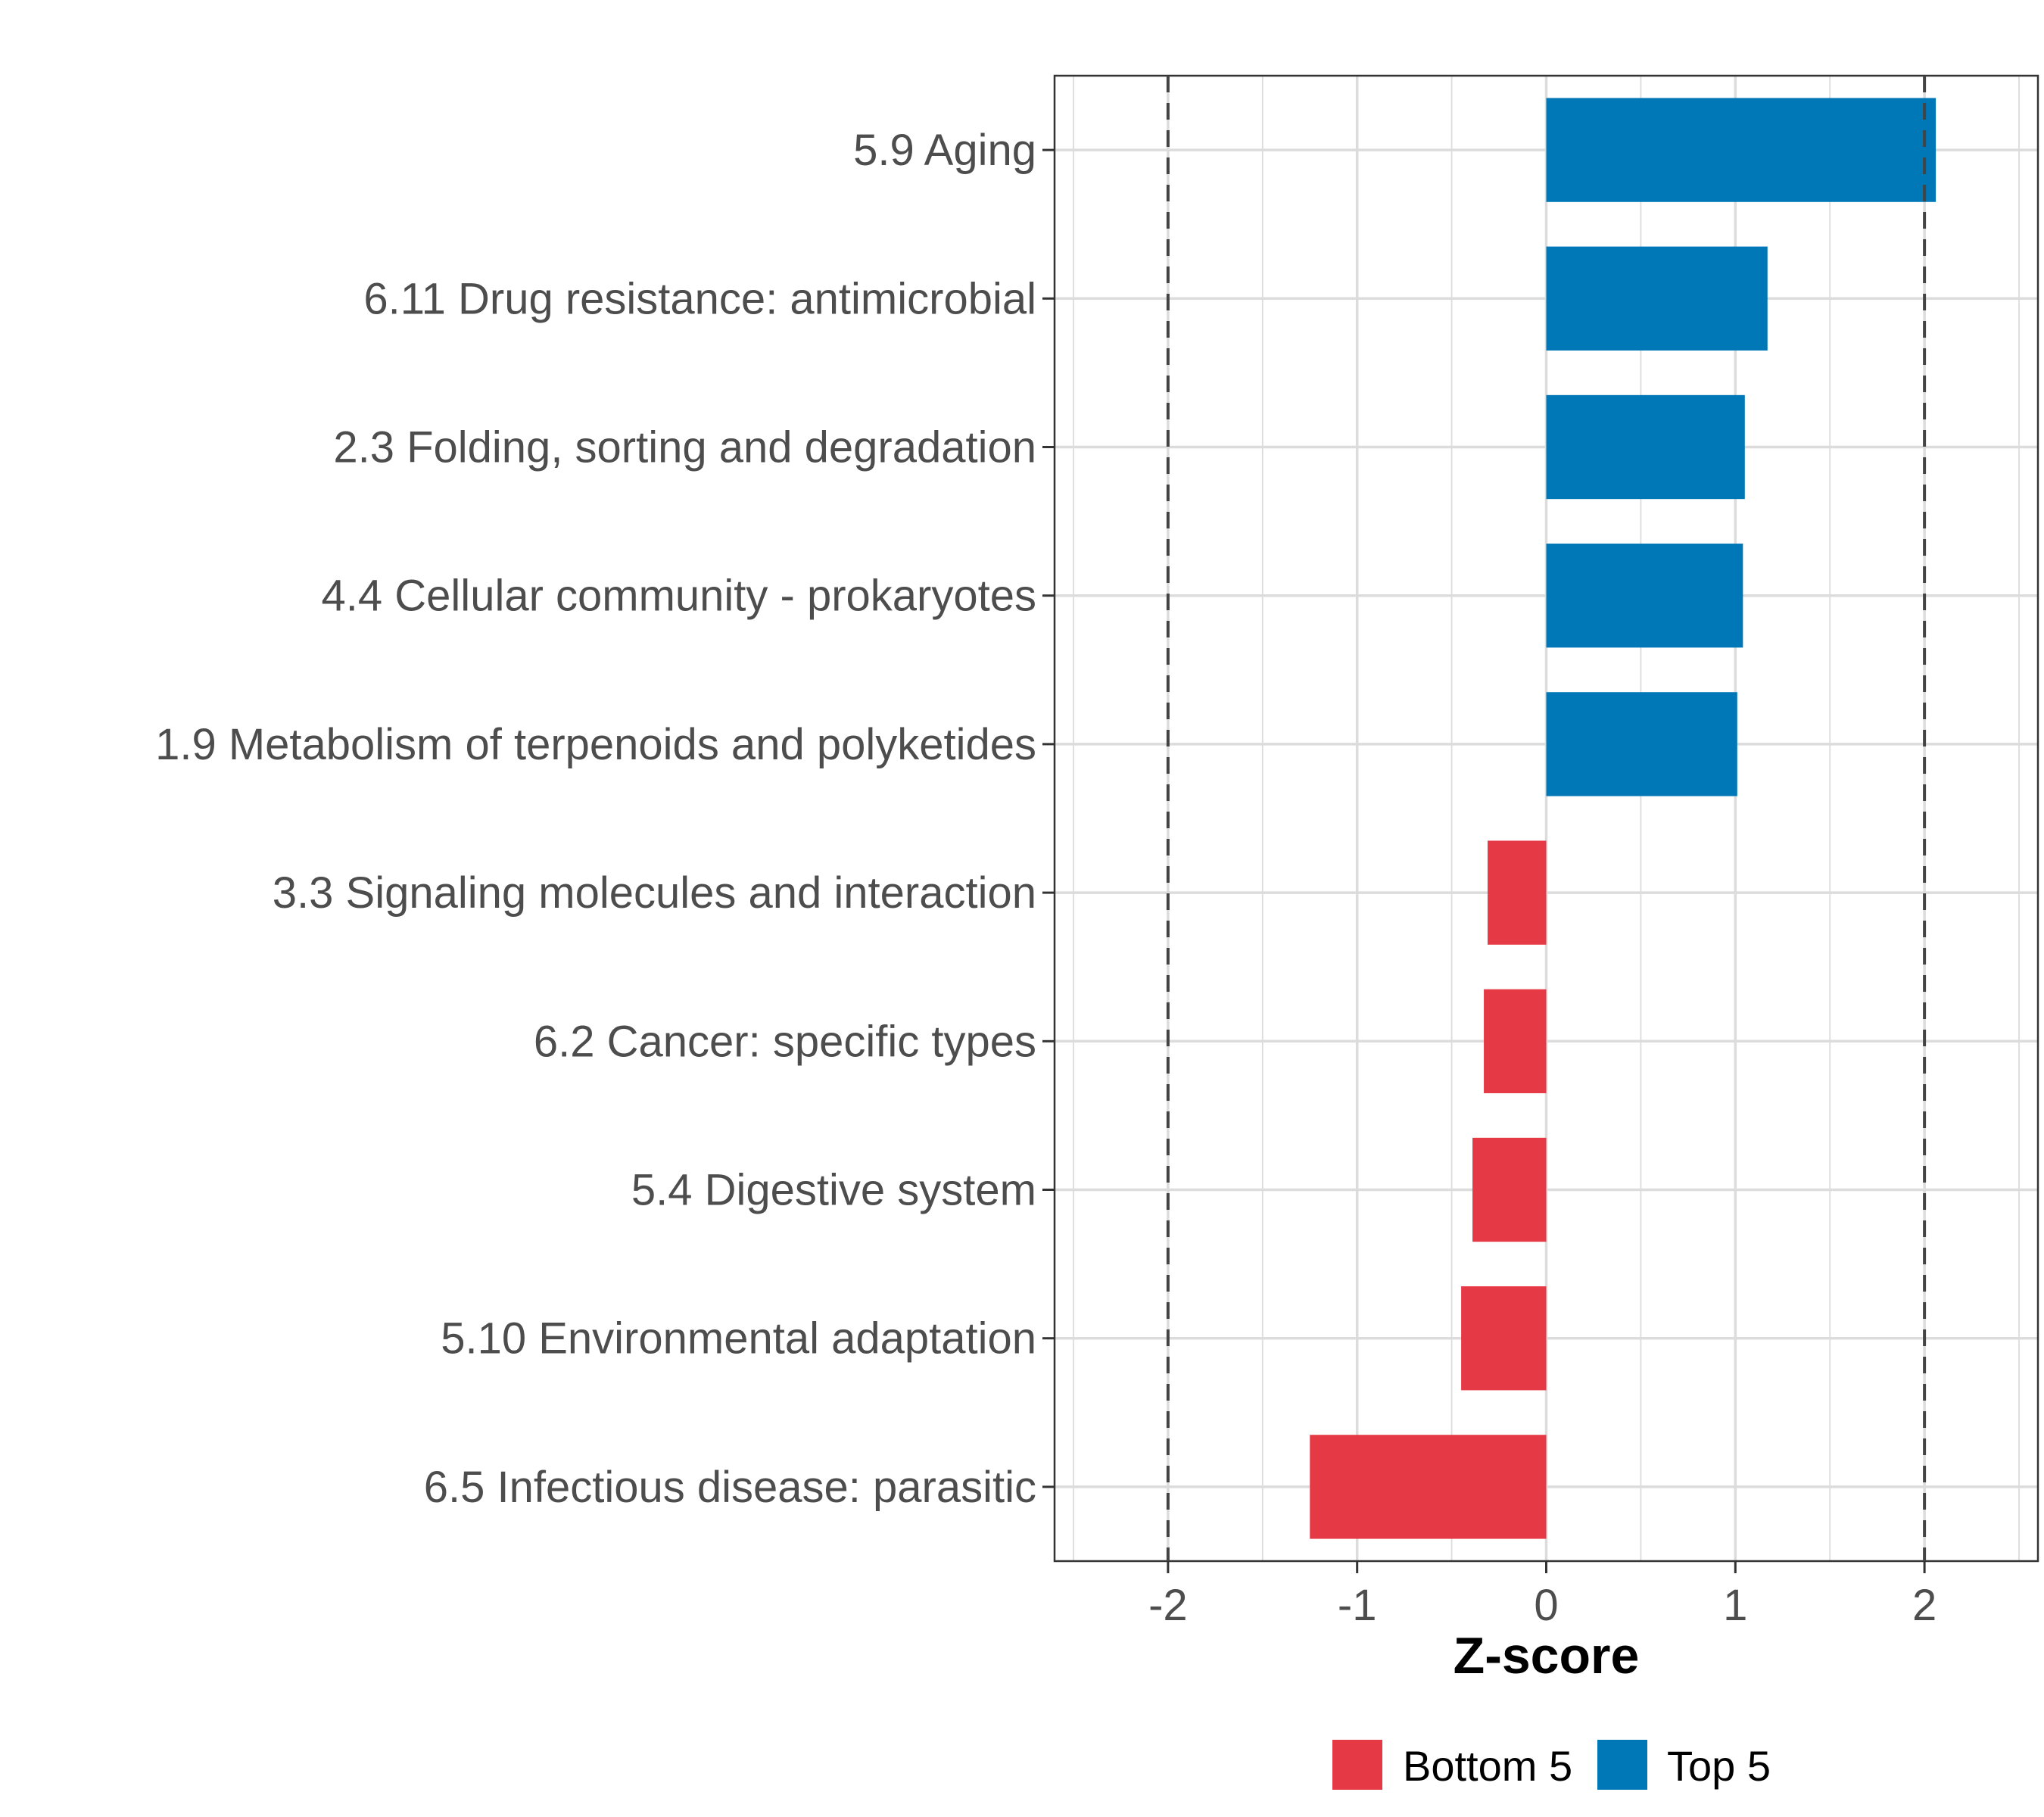  Describe the element at coordinates (1644, 596) in the screenshot. I see `bar-4-4-cellular-community-prokaryotes` at that location.